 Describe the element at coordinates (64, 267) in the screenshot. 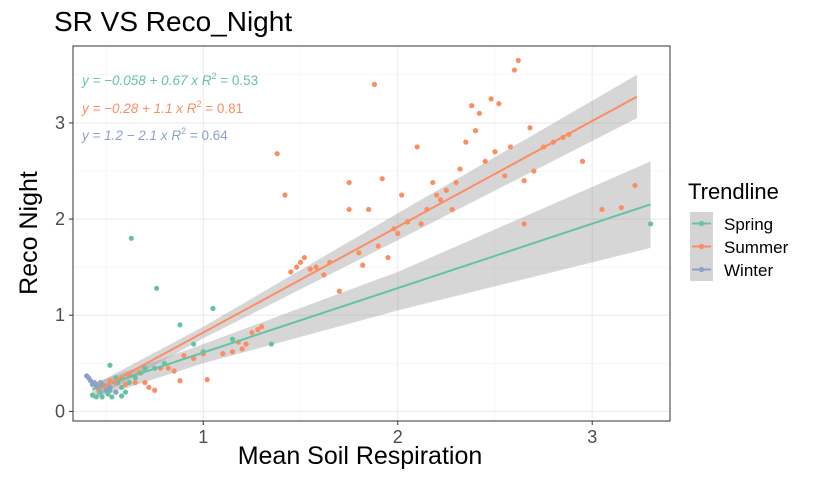

I see `y-axis-ticks: 0 1 2 3` at that location.